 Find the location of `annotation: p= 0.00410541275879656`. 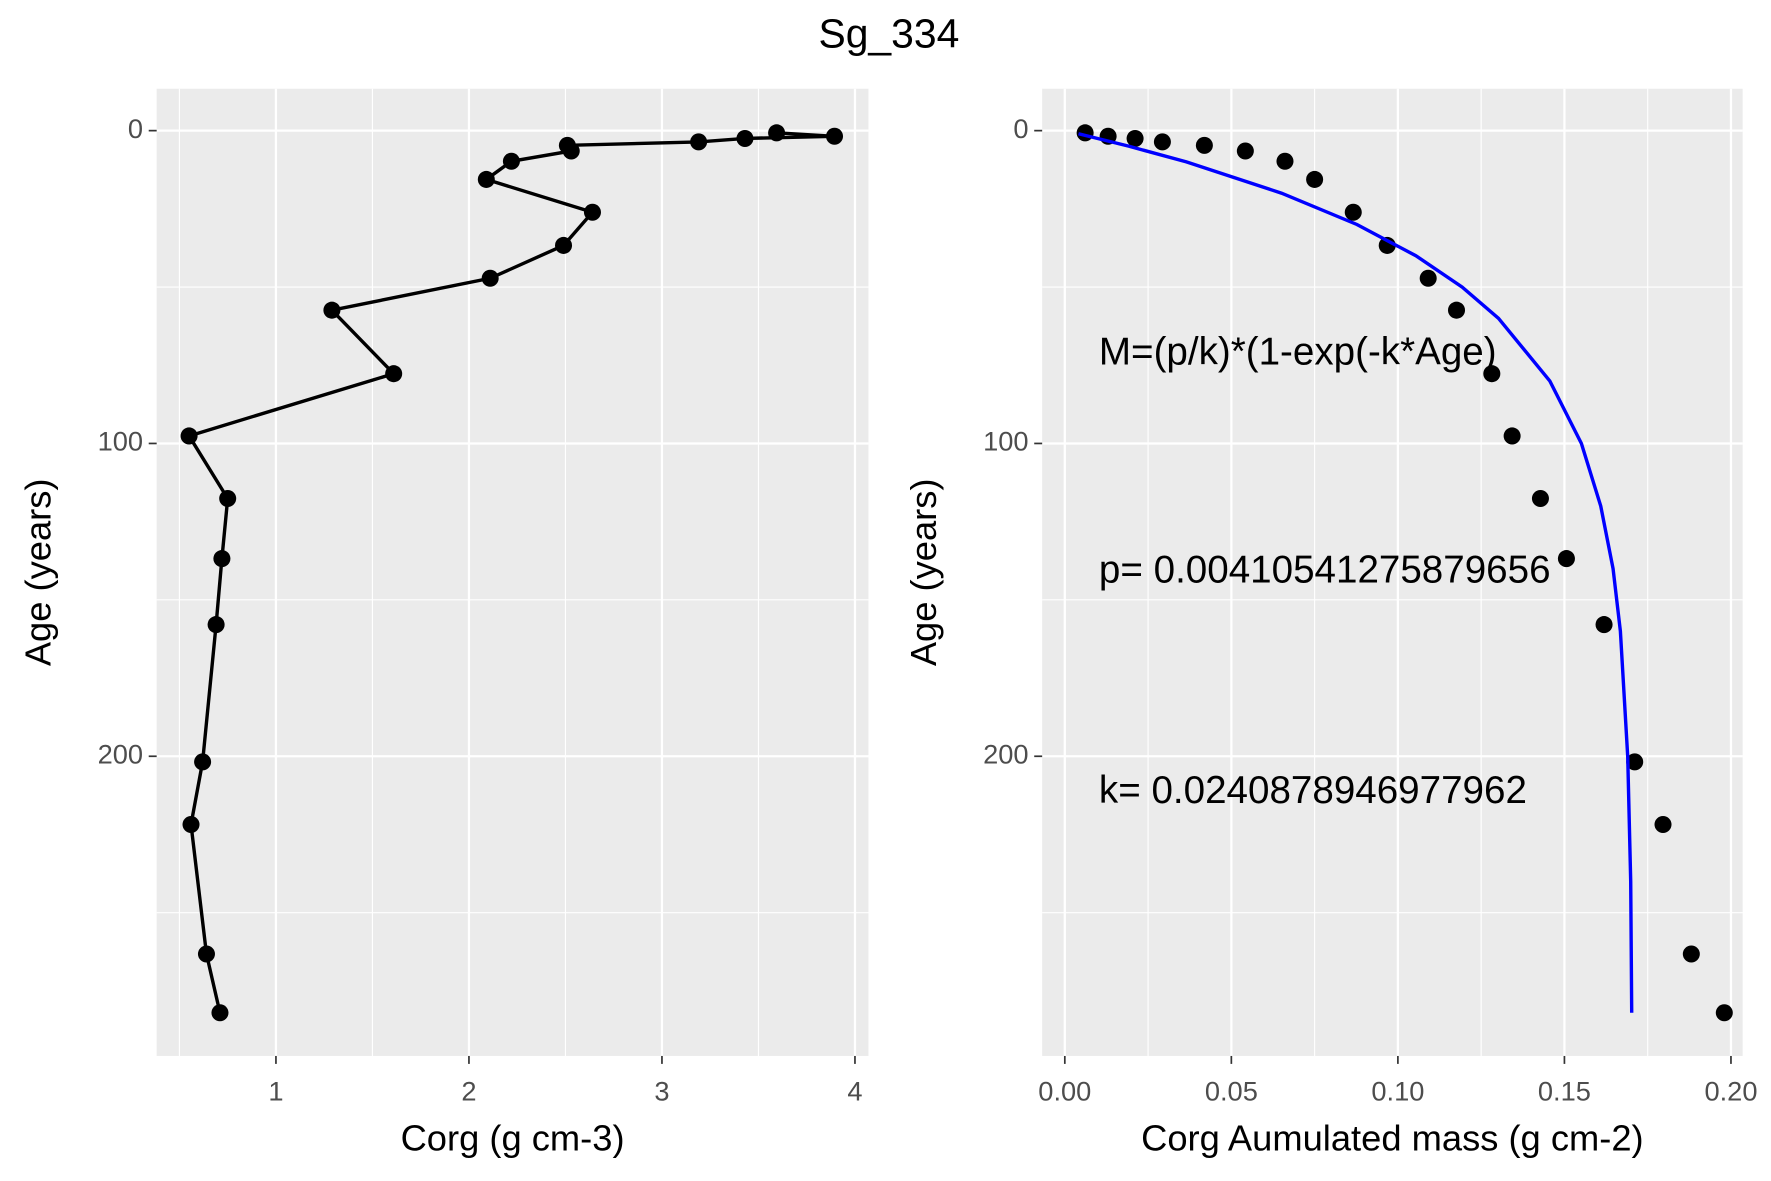

annotation: p= 0.00410541275879656 is located at coordinates (1325, 570).